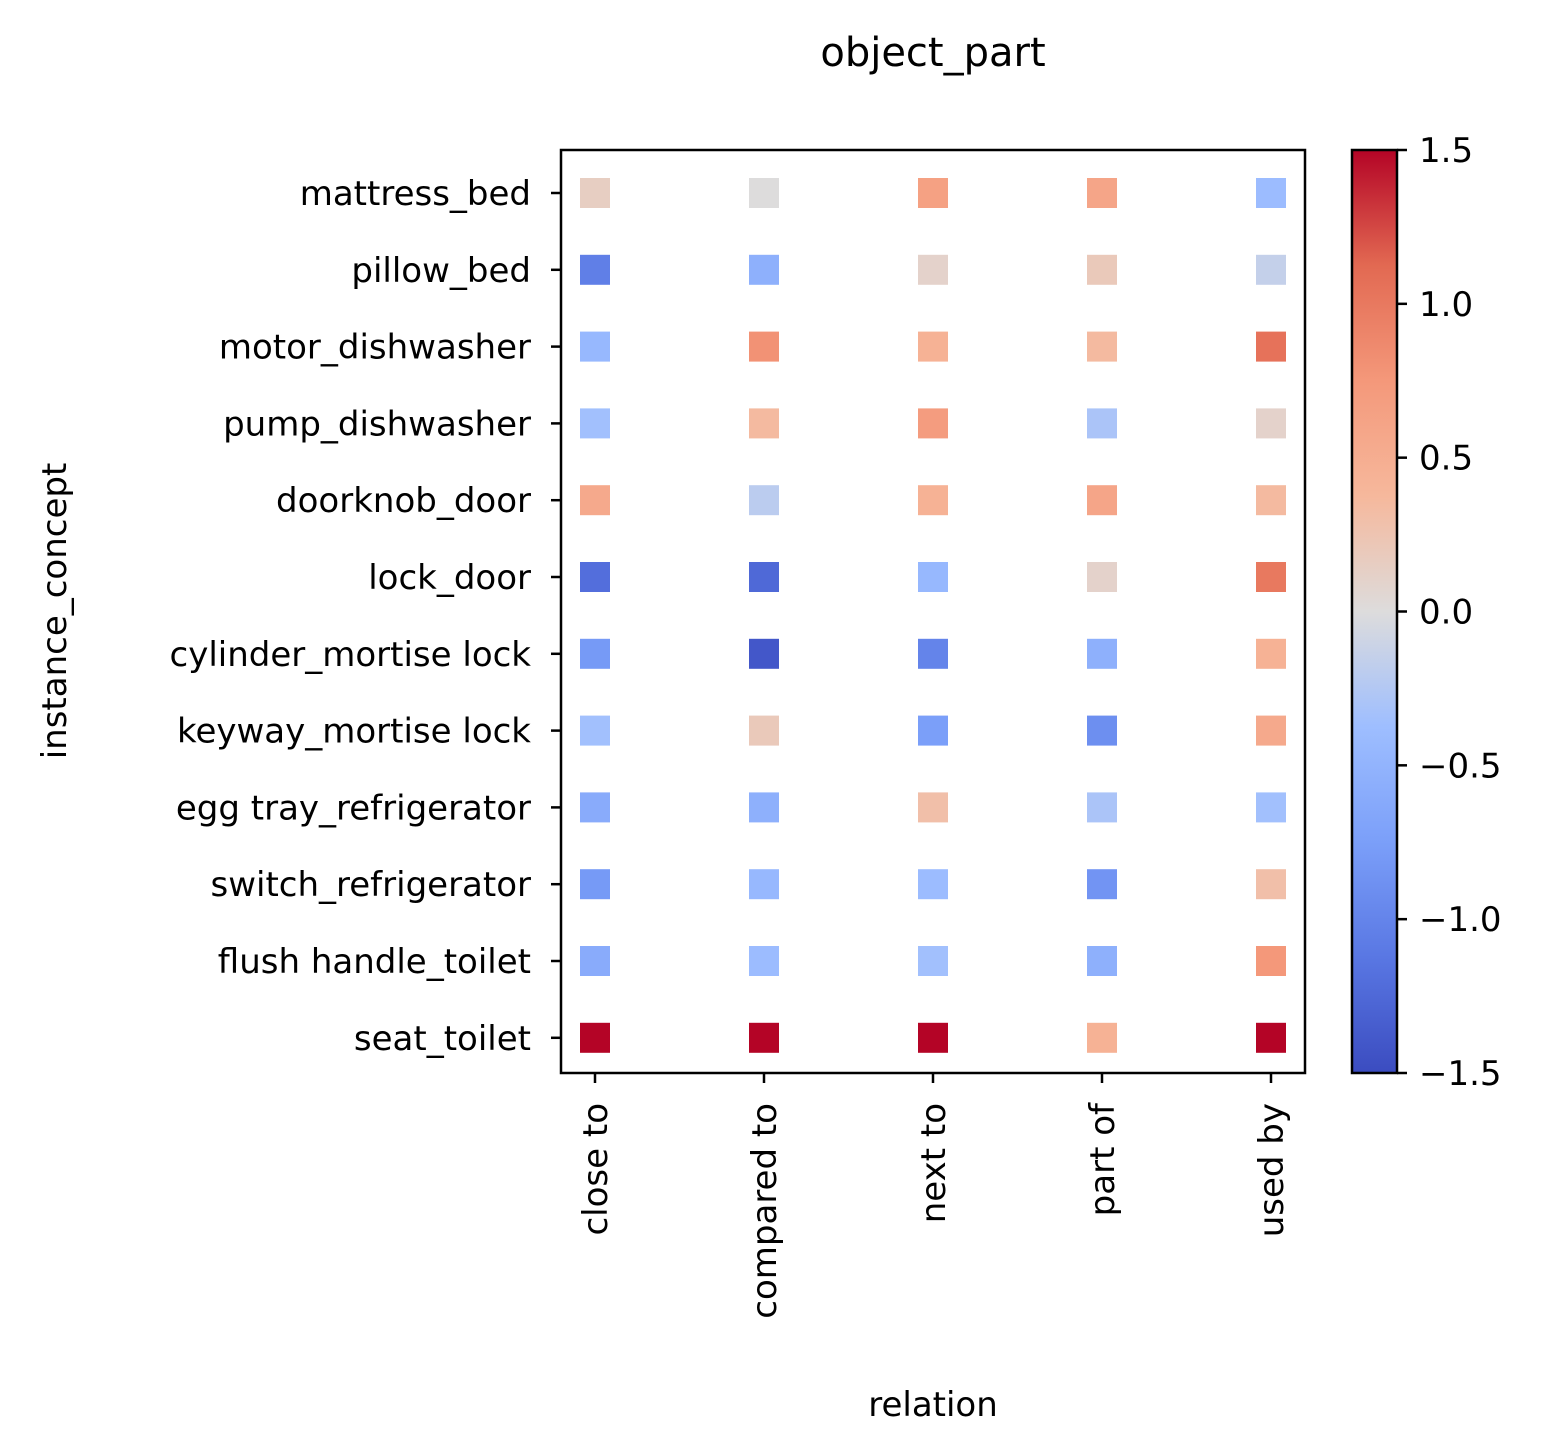  Describe the element at coordinates (374, 962) in the screenshot. I see `y-tick-label: flush handle_toilet` at that location.